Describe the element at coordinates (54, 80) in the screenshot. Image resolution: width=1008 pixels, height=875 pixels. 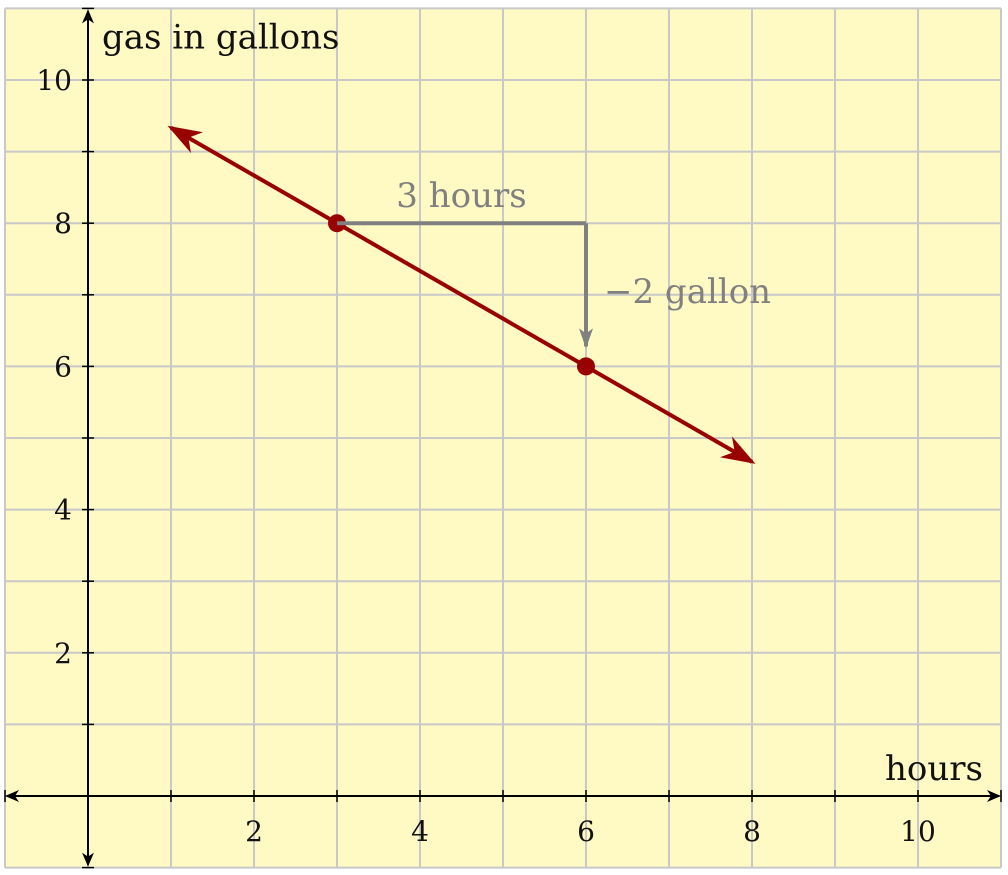
I see `y-tick-label: 10` at that location.